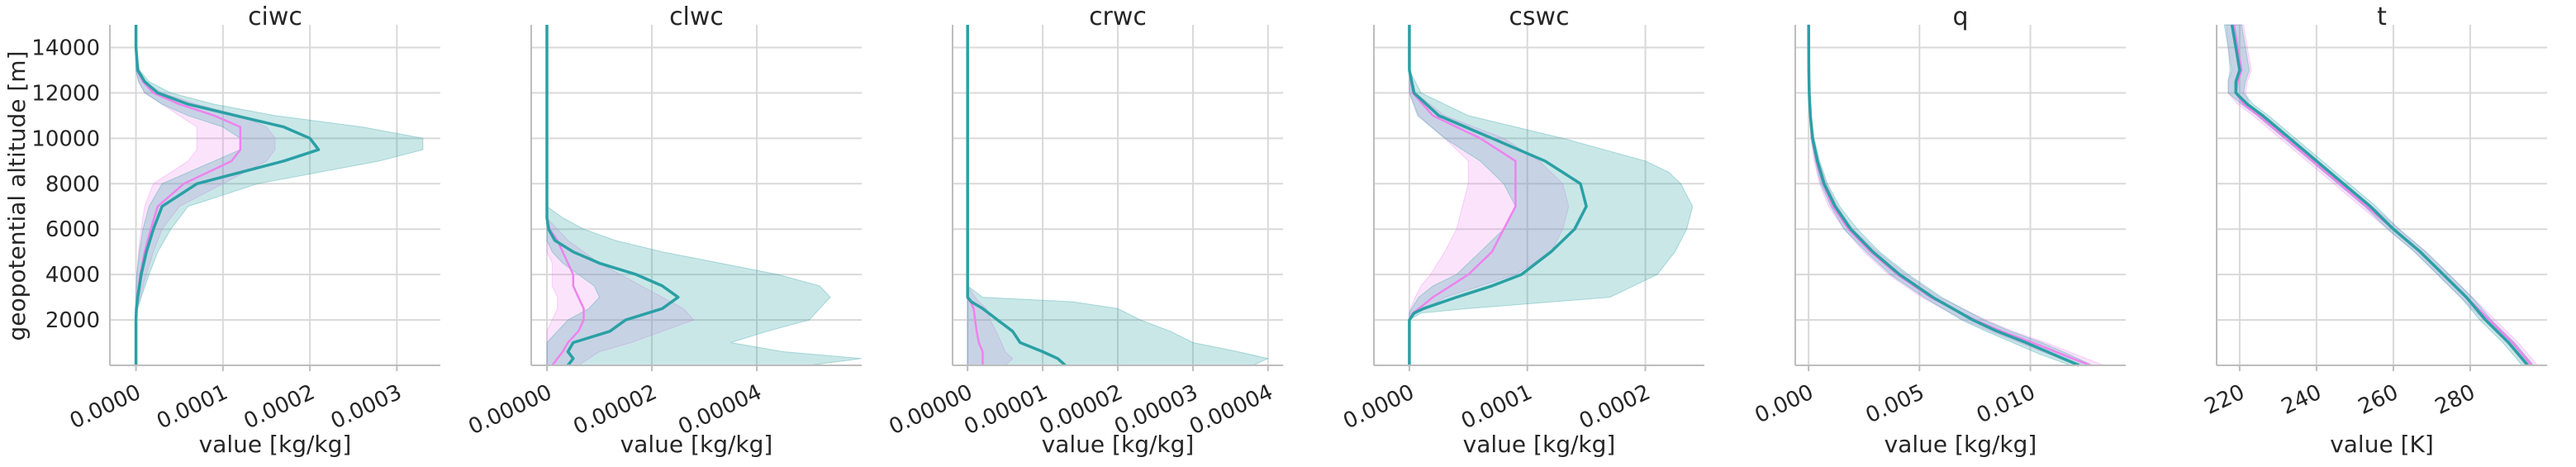  Describe the element at coordinates (72, 184) in the screenshot. I see `y-tick-label: 8000` at that location.